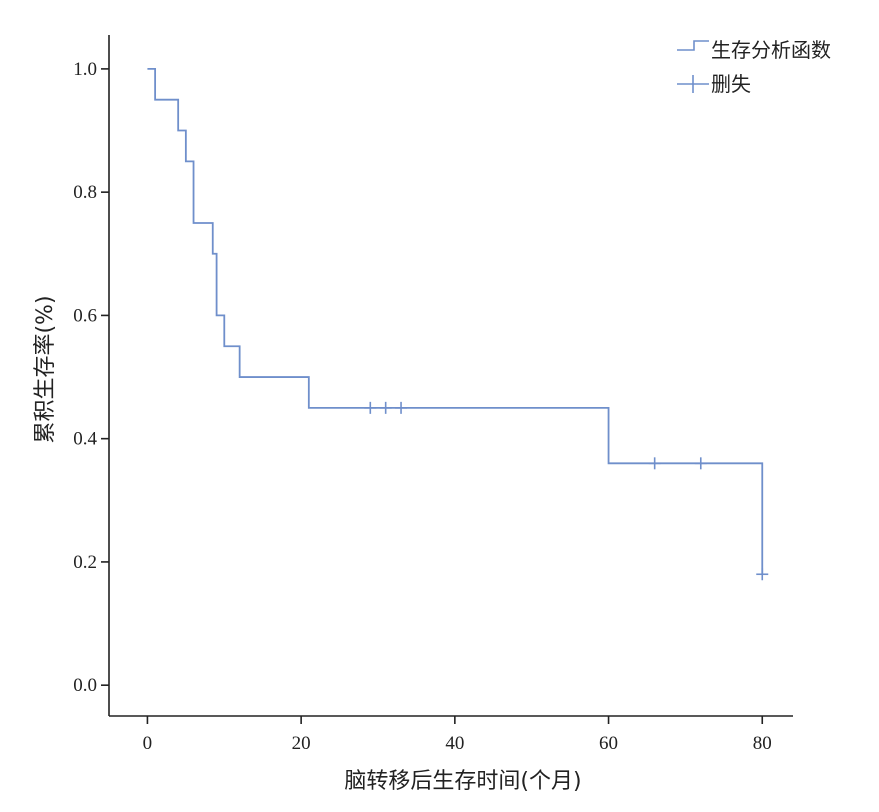  What do you see at coordinates (454, 743) in the screenshot?
I see `x-tick-label: 40` at bounding box center [454, 743].